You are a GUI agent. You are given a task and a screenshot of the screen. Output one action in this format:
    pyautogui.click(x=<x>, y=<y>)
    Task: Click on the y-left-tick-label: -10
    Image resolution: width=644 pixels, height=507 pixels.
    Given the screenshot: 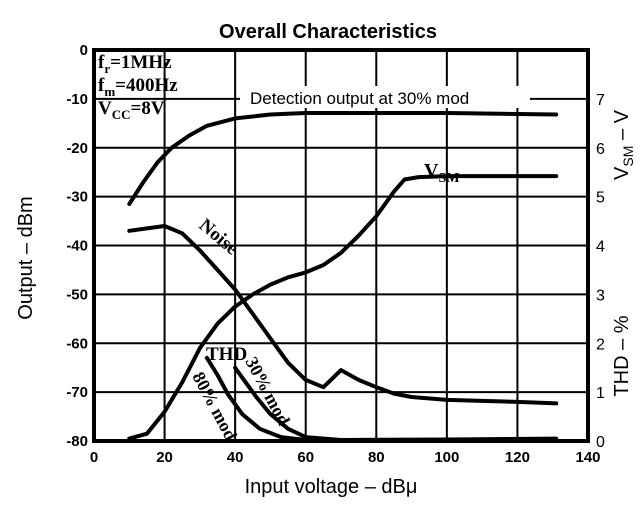 What is the action you would take?
    pyautogui.click(x=77, y=99)
    